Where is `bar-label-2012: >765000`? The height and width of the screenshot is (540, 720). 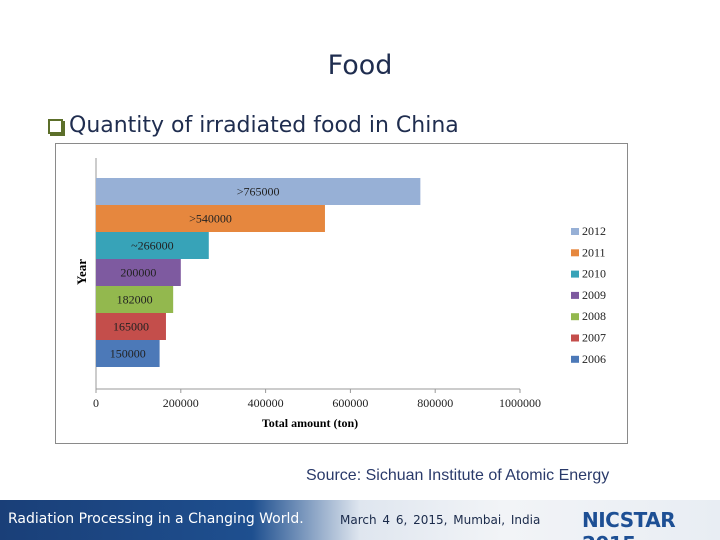
bar-label-2012: >765000 is located at coordinates (258, 192).